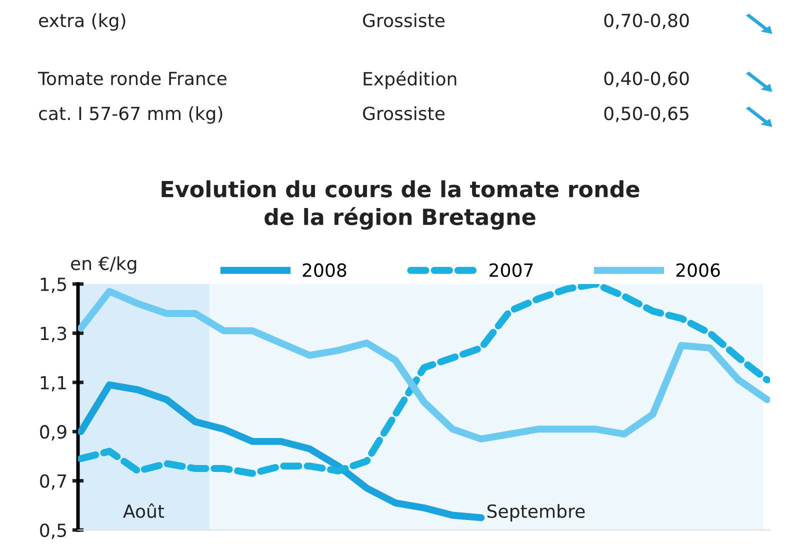 Image resolution: width=800 pixels, height=550 pixels. Describe the element at coordinates (53, 482) in the screenshot. I see `y-tick-label: 0,7` at that location.